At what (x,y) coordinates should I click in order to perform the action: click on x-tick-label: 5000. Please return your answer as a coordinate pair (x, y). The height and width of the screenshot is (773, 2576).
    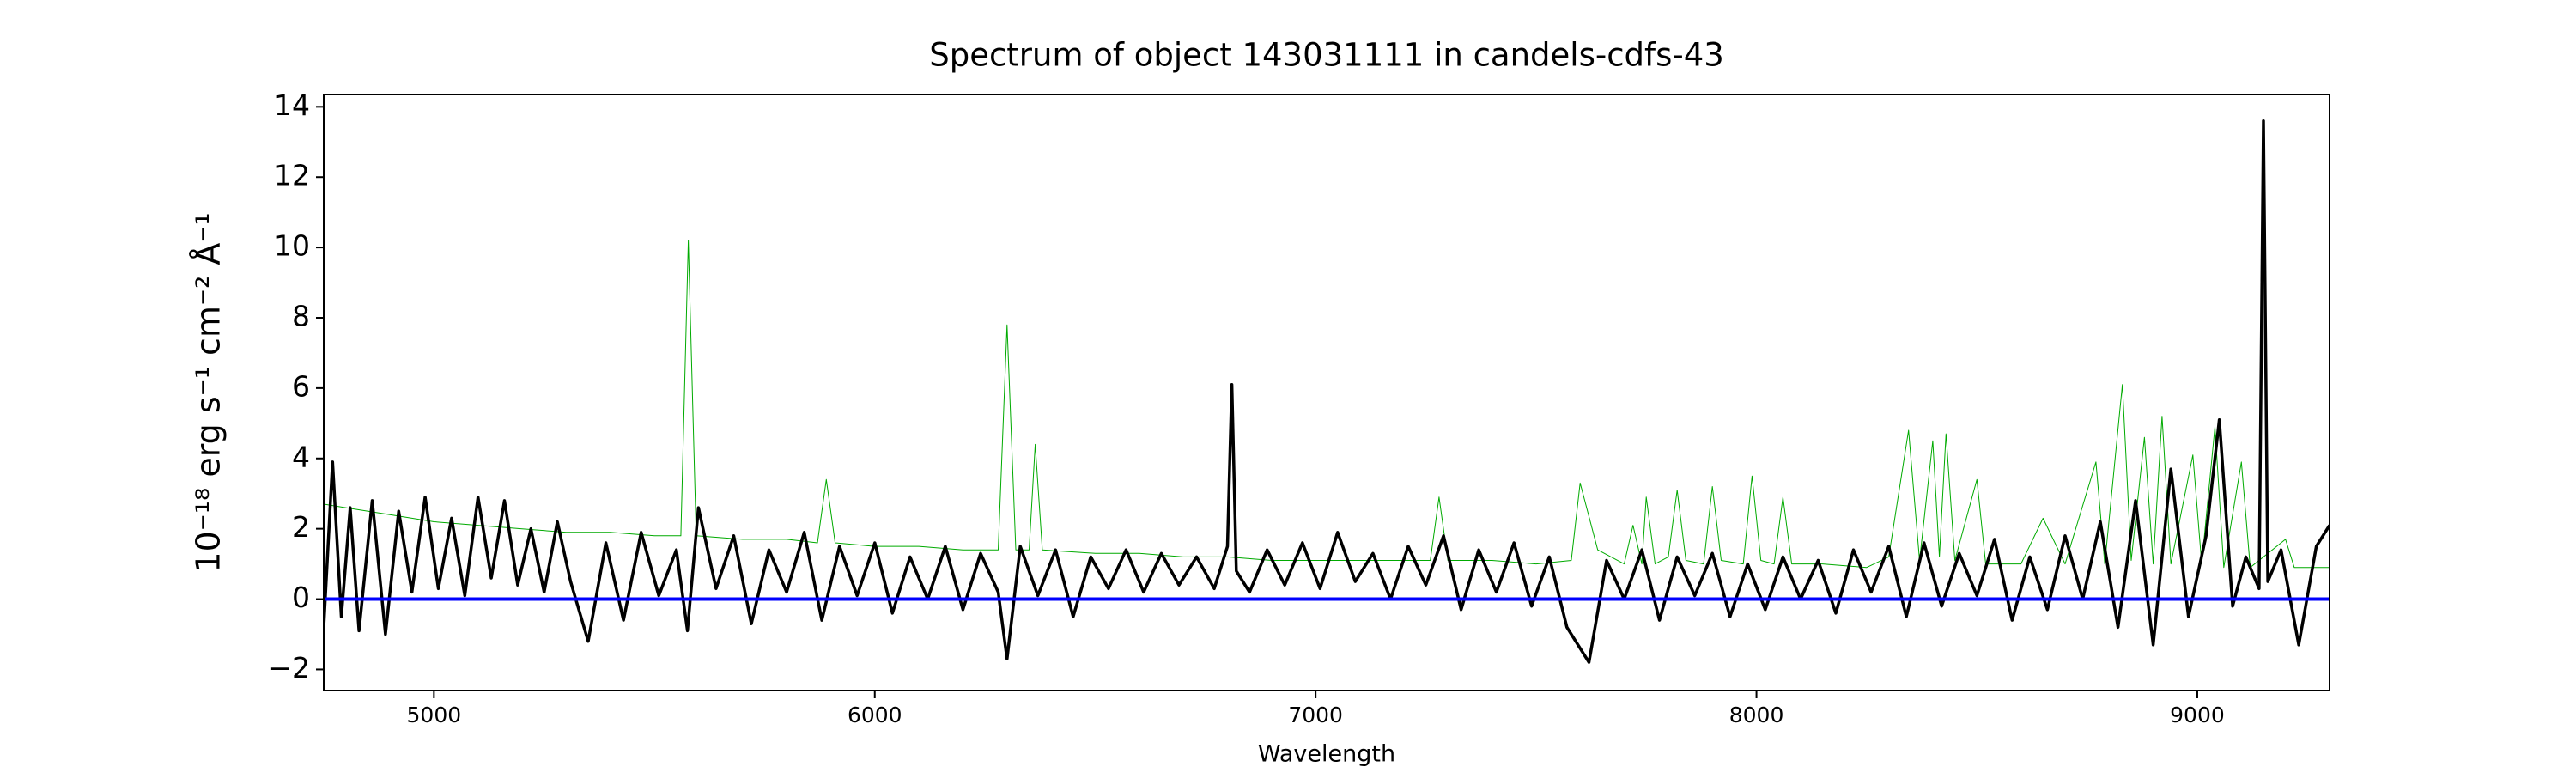
    Looking at the image, I should click on (434, 715).